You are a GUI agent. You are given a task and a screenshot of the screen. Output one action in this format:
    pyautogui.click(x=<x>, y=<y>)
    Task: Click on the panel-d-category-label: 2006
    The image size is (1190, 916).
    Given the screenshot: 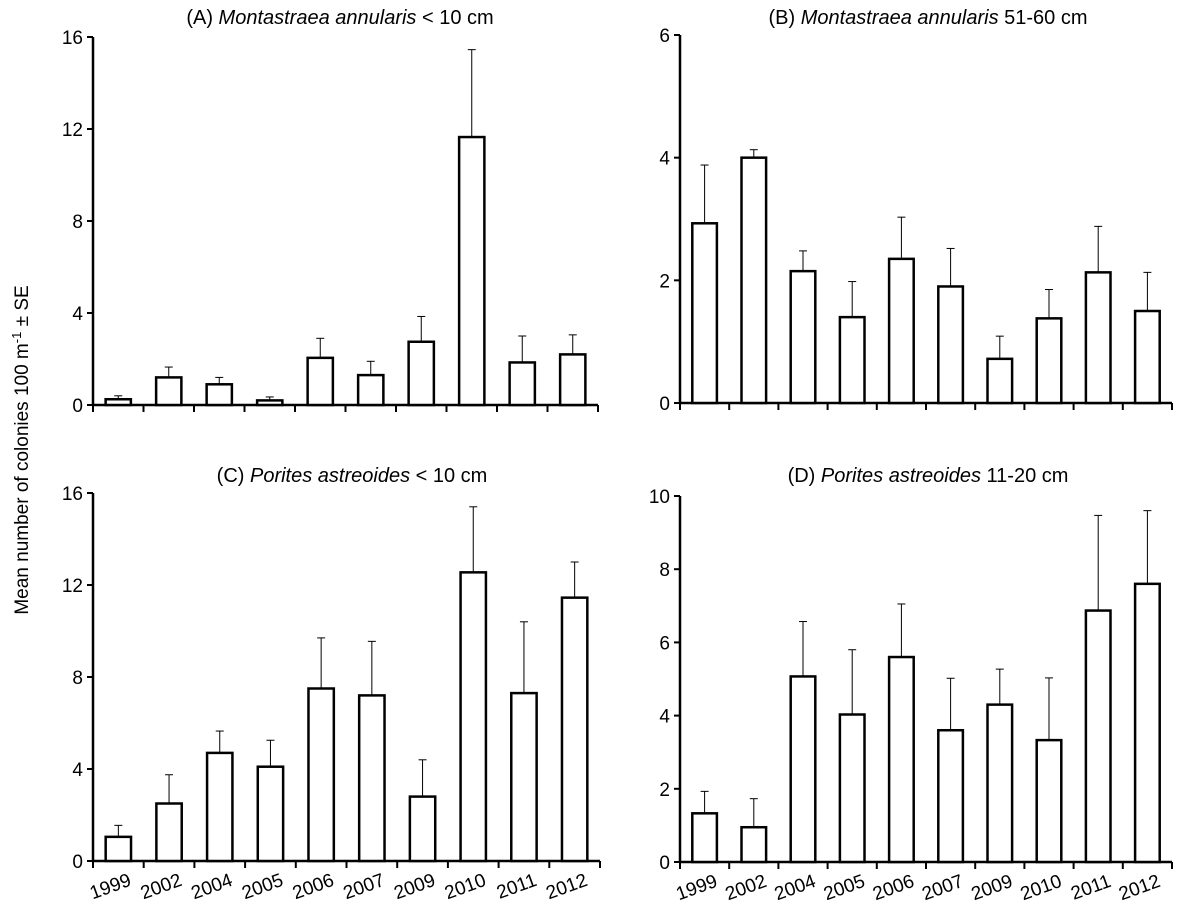 What is the action you would take?
    pyautogui.click(x=893, y=888)
    